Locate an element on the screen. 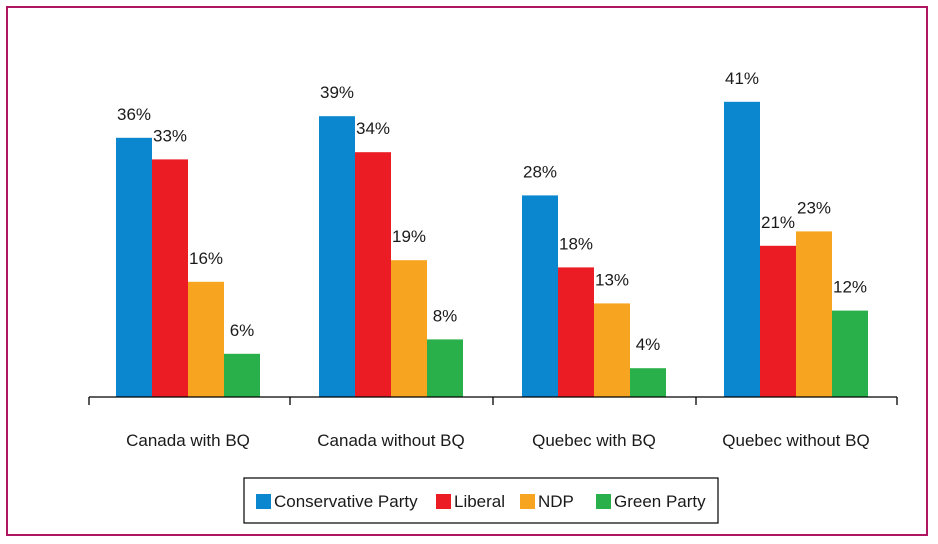 This screenshot has width=938, height=544. legend-label: NDP is located at coordinates (556, 501).